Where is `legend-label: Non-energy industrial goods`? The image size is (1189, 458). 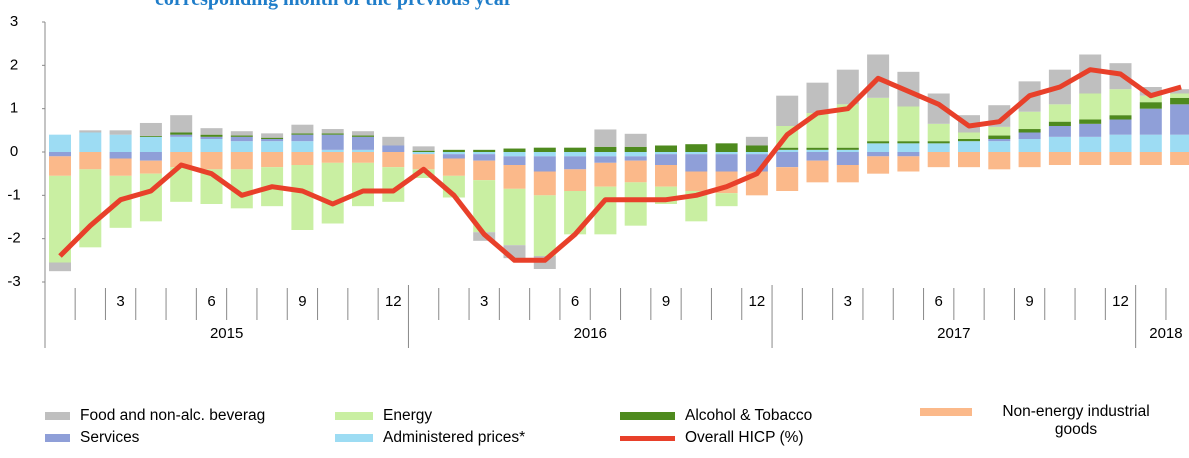
legend-label: Non-energy industrial goods is located at coordinates (1076, 420).